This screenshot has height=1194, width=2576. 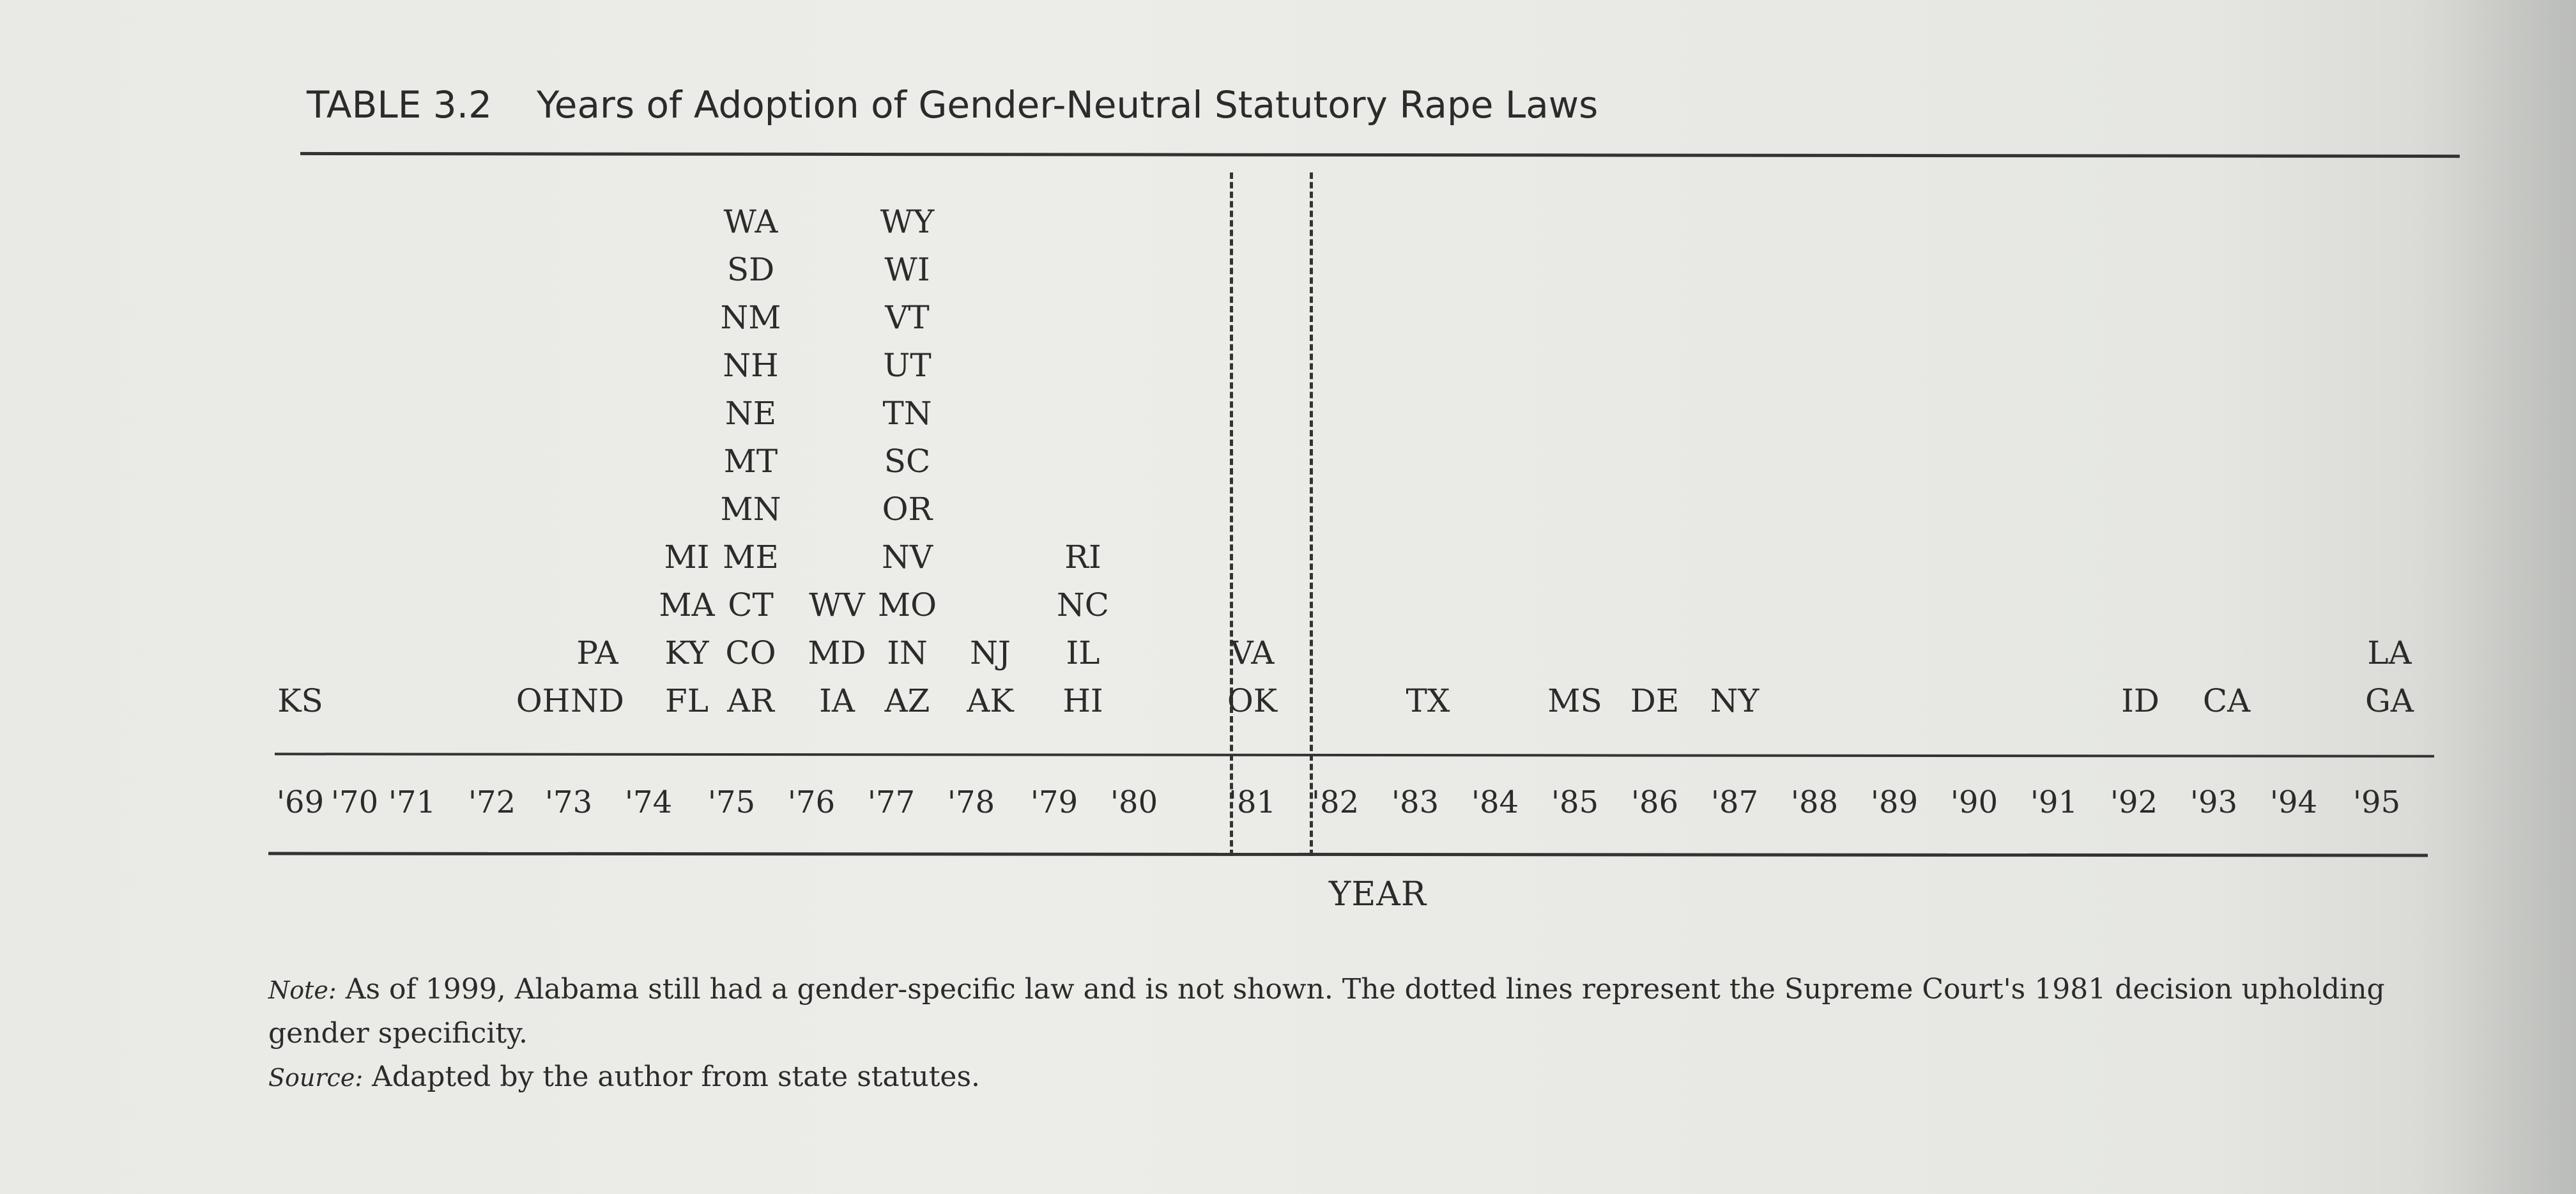 I want to click on dotted-line-1981-right, so click(x=1311, y=514).